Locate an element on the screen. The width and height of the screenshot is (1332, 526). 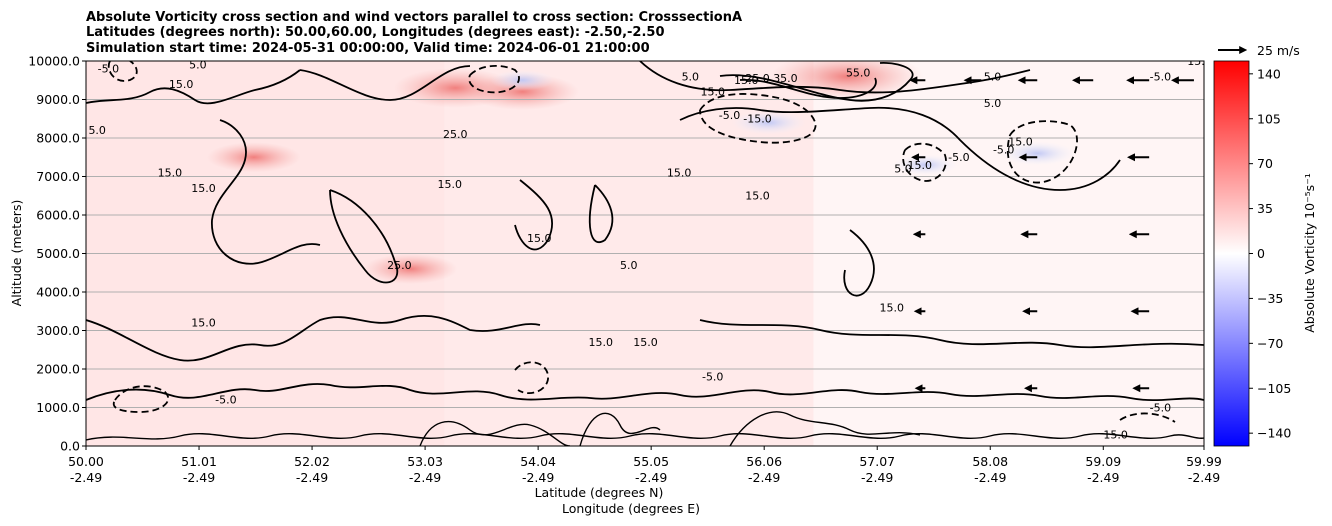
contour-label-24: -5.0 is located at coordinates (225, 400).